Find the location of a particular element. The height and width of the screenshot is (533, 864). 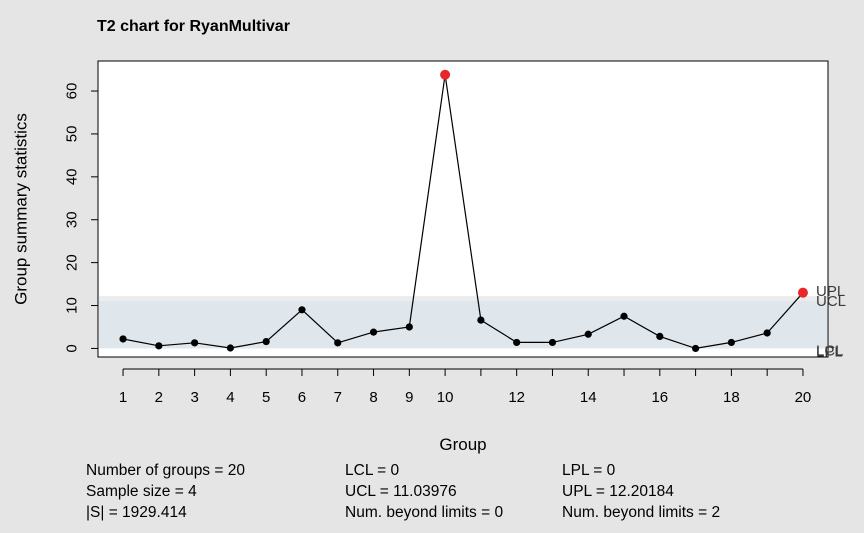

chart-title: T2 chart for RyanMultivar is located at coordinates (193, 26).